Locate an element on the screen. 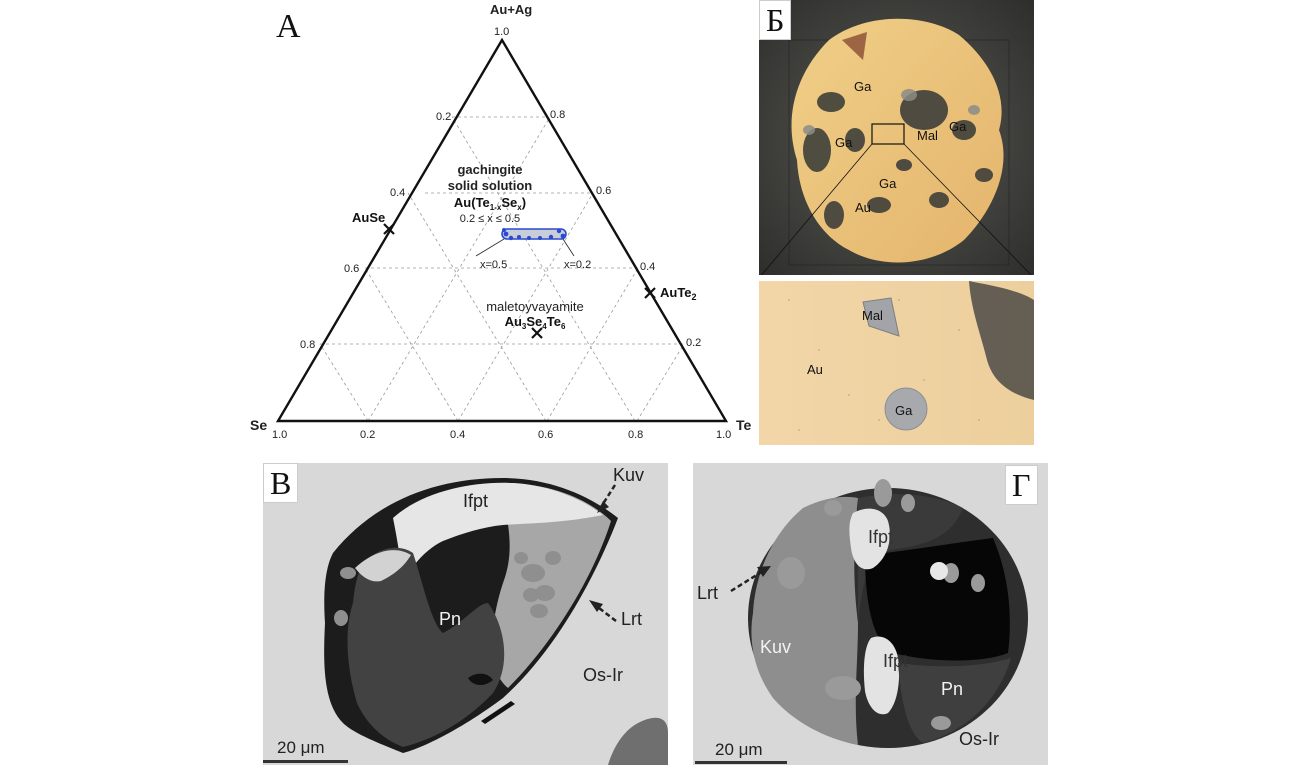  v-label-ifpt: Ifpt is located at coordinates (475, 501).